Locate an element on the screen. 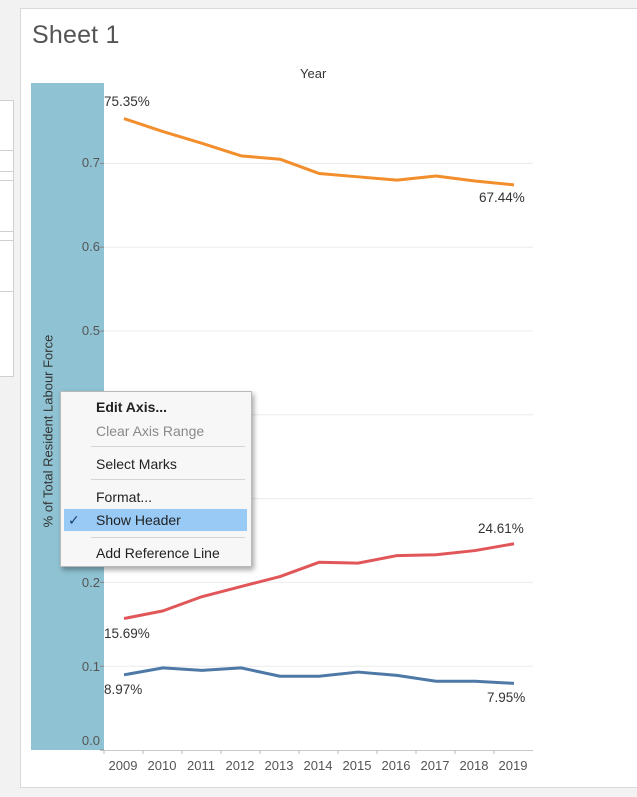 Image resolution: width=637 pixels, height=797 pixels. y-tick-label: 0.6 is located at coordinates (90, 246).